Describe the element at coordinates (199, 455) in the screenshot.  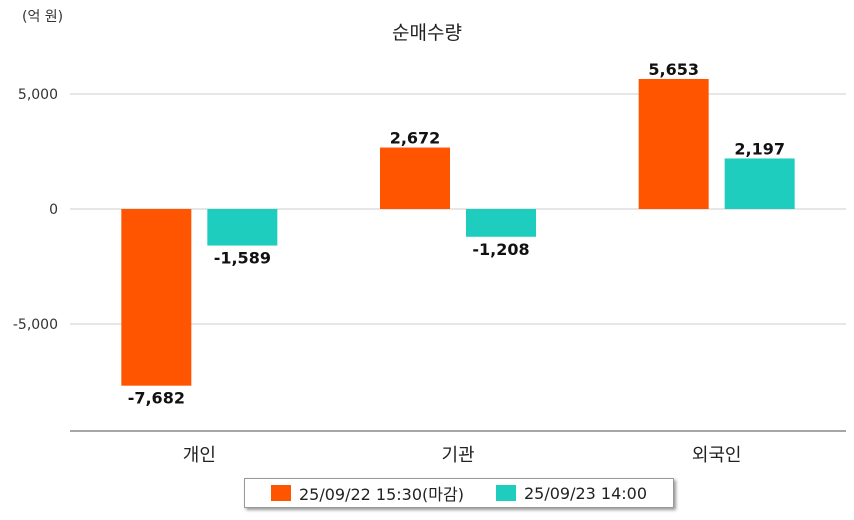
I see `x-tick-label: 개인` at that location.